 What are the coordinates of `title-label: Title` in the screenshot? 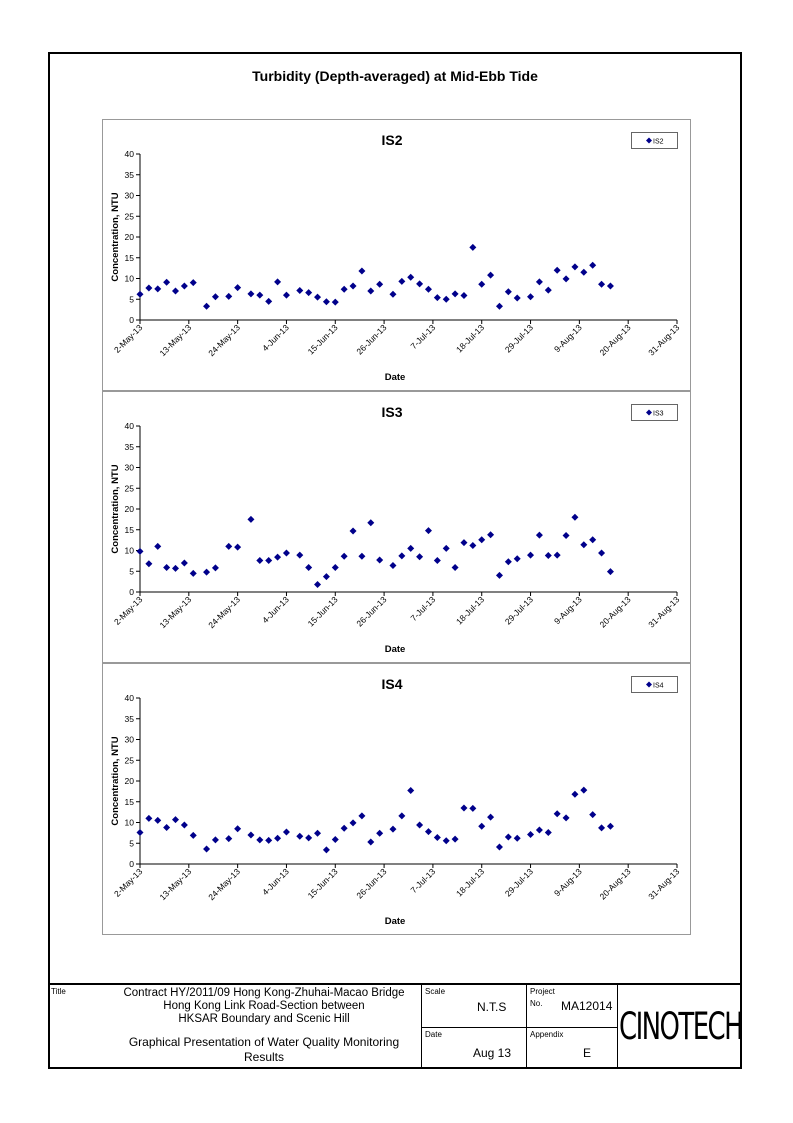 It's located at (58, 991).